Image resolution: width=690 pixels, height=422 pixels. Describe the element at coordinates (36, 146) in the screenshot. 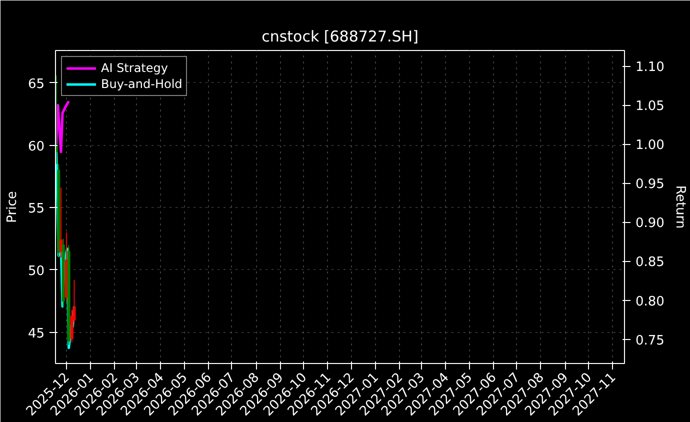

I see `y-tick-label: 60` at that location.